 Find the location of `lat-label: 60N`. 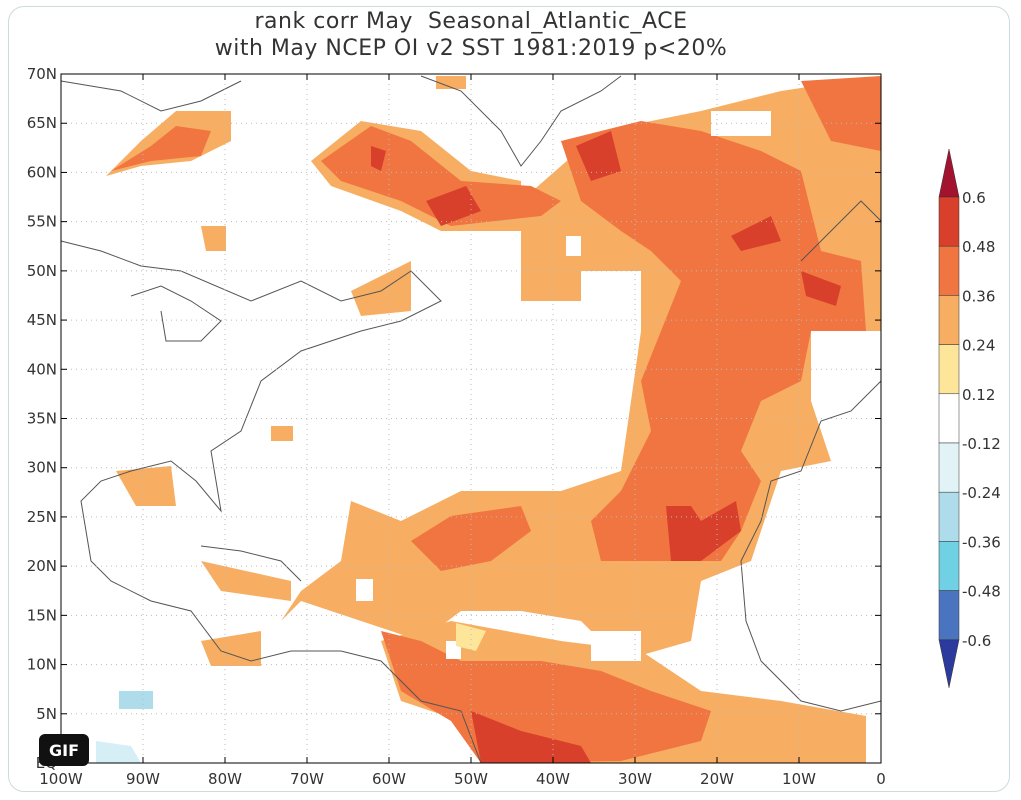

lat-label: 60N is located at coordinates (42, 172).